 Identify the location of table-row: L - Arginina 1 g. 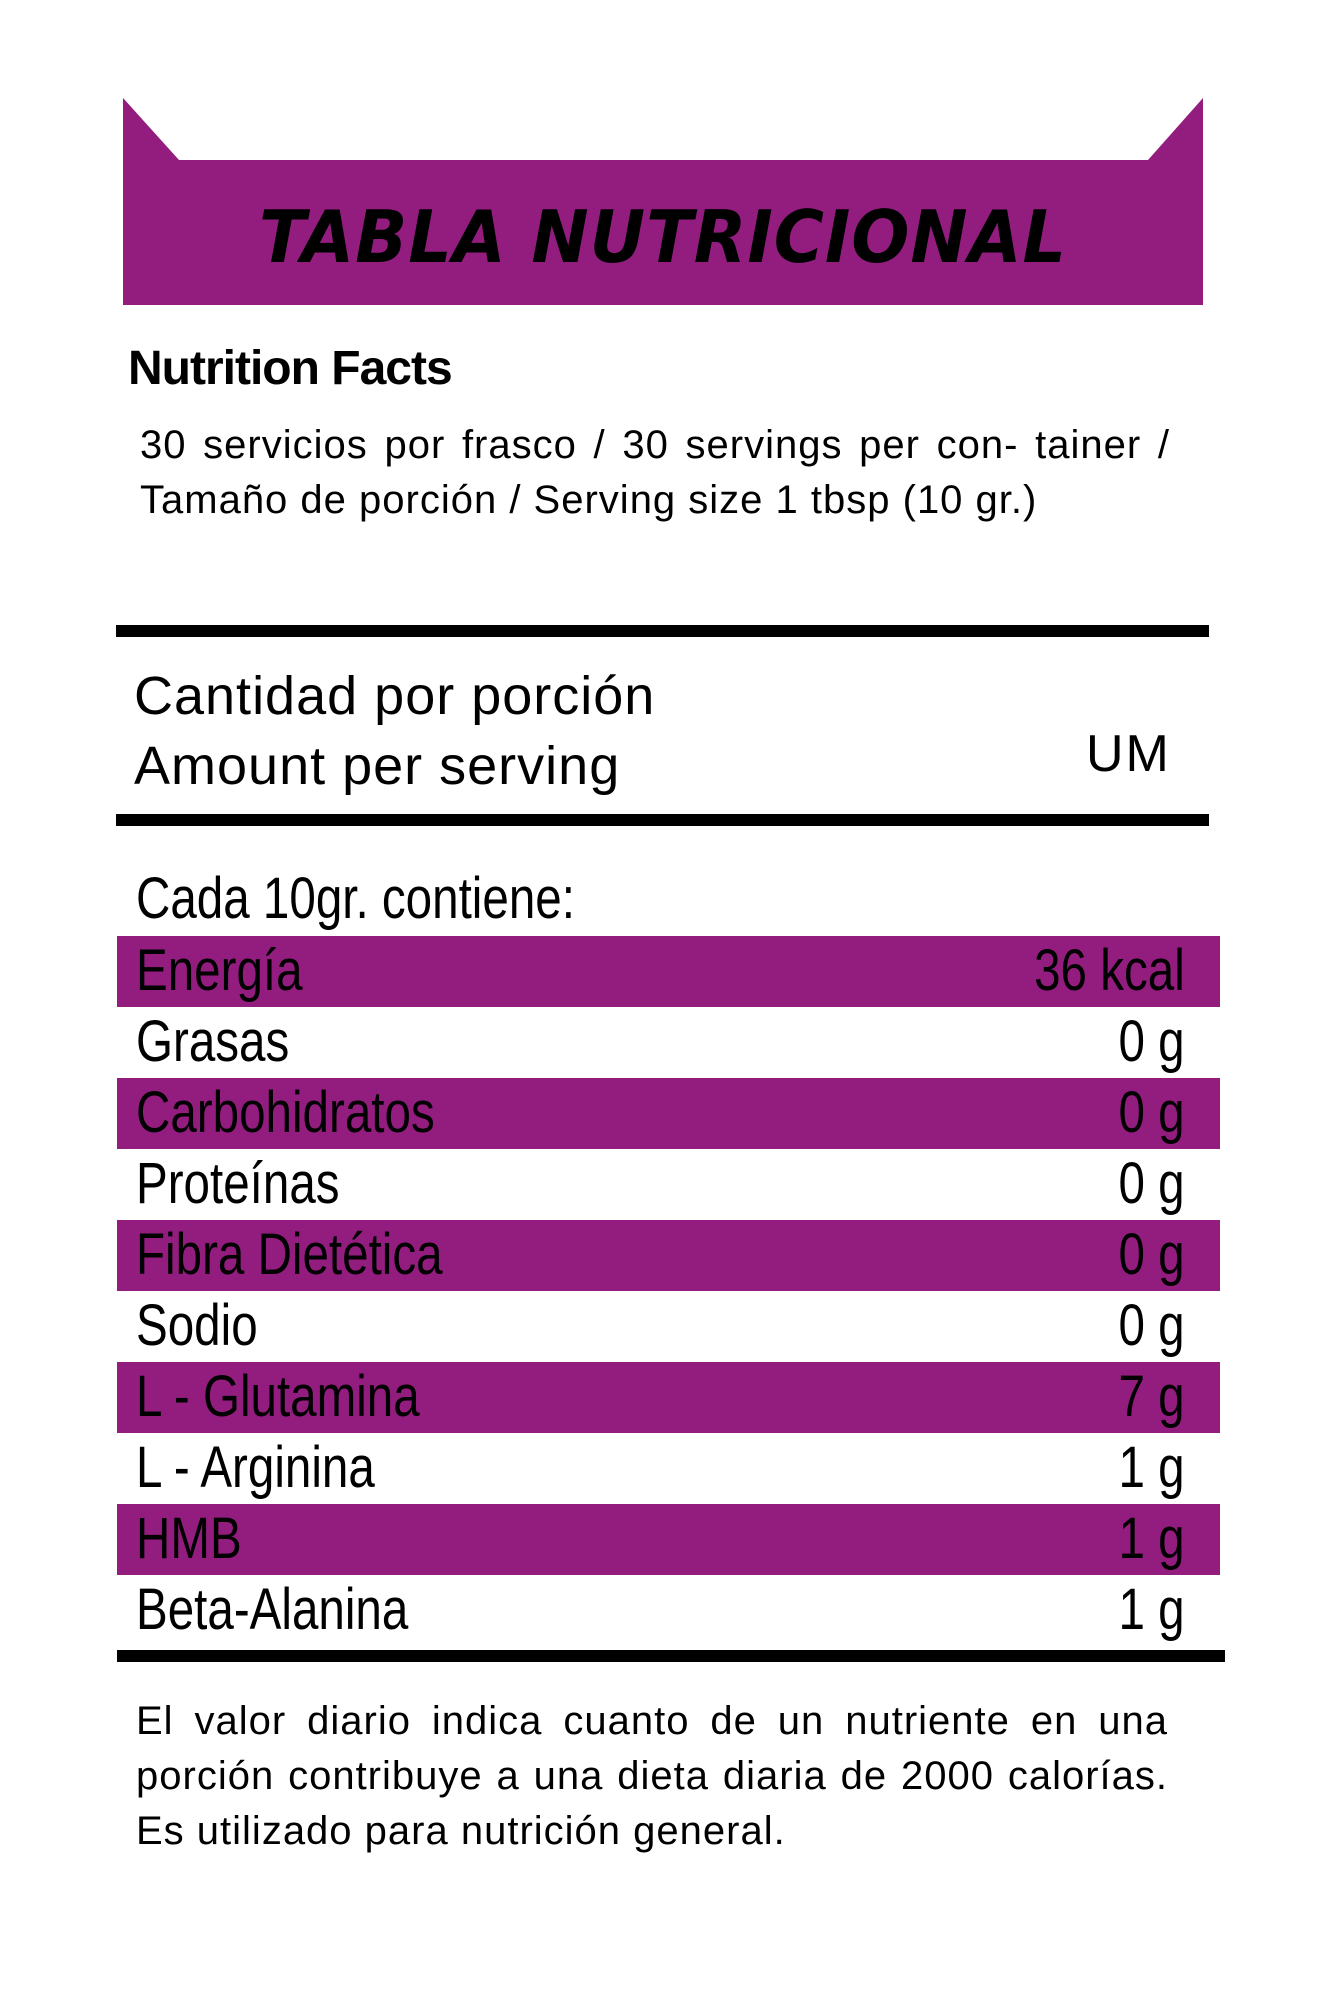
(668, 1468).